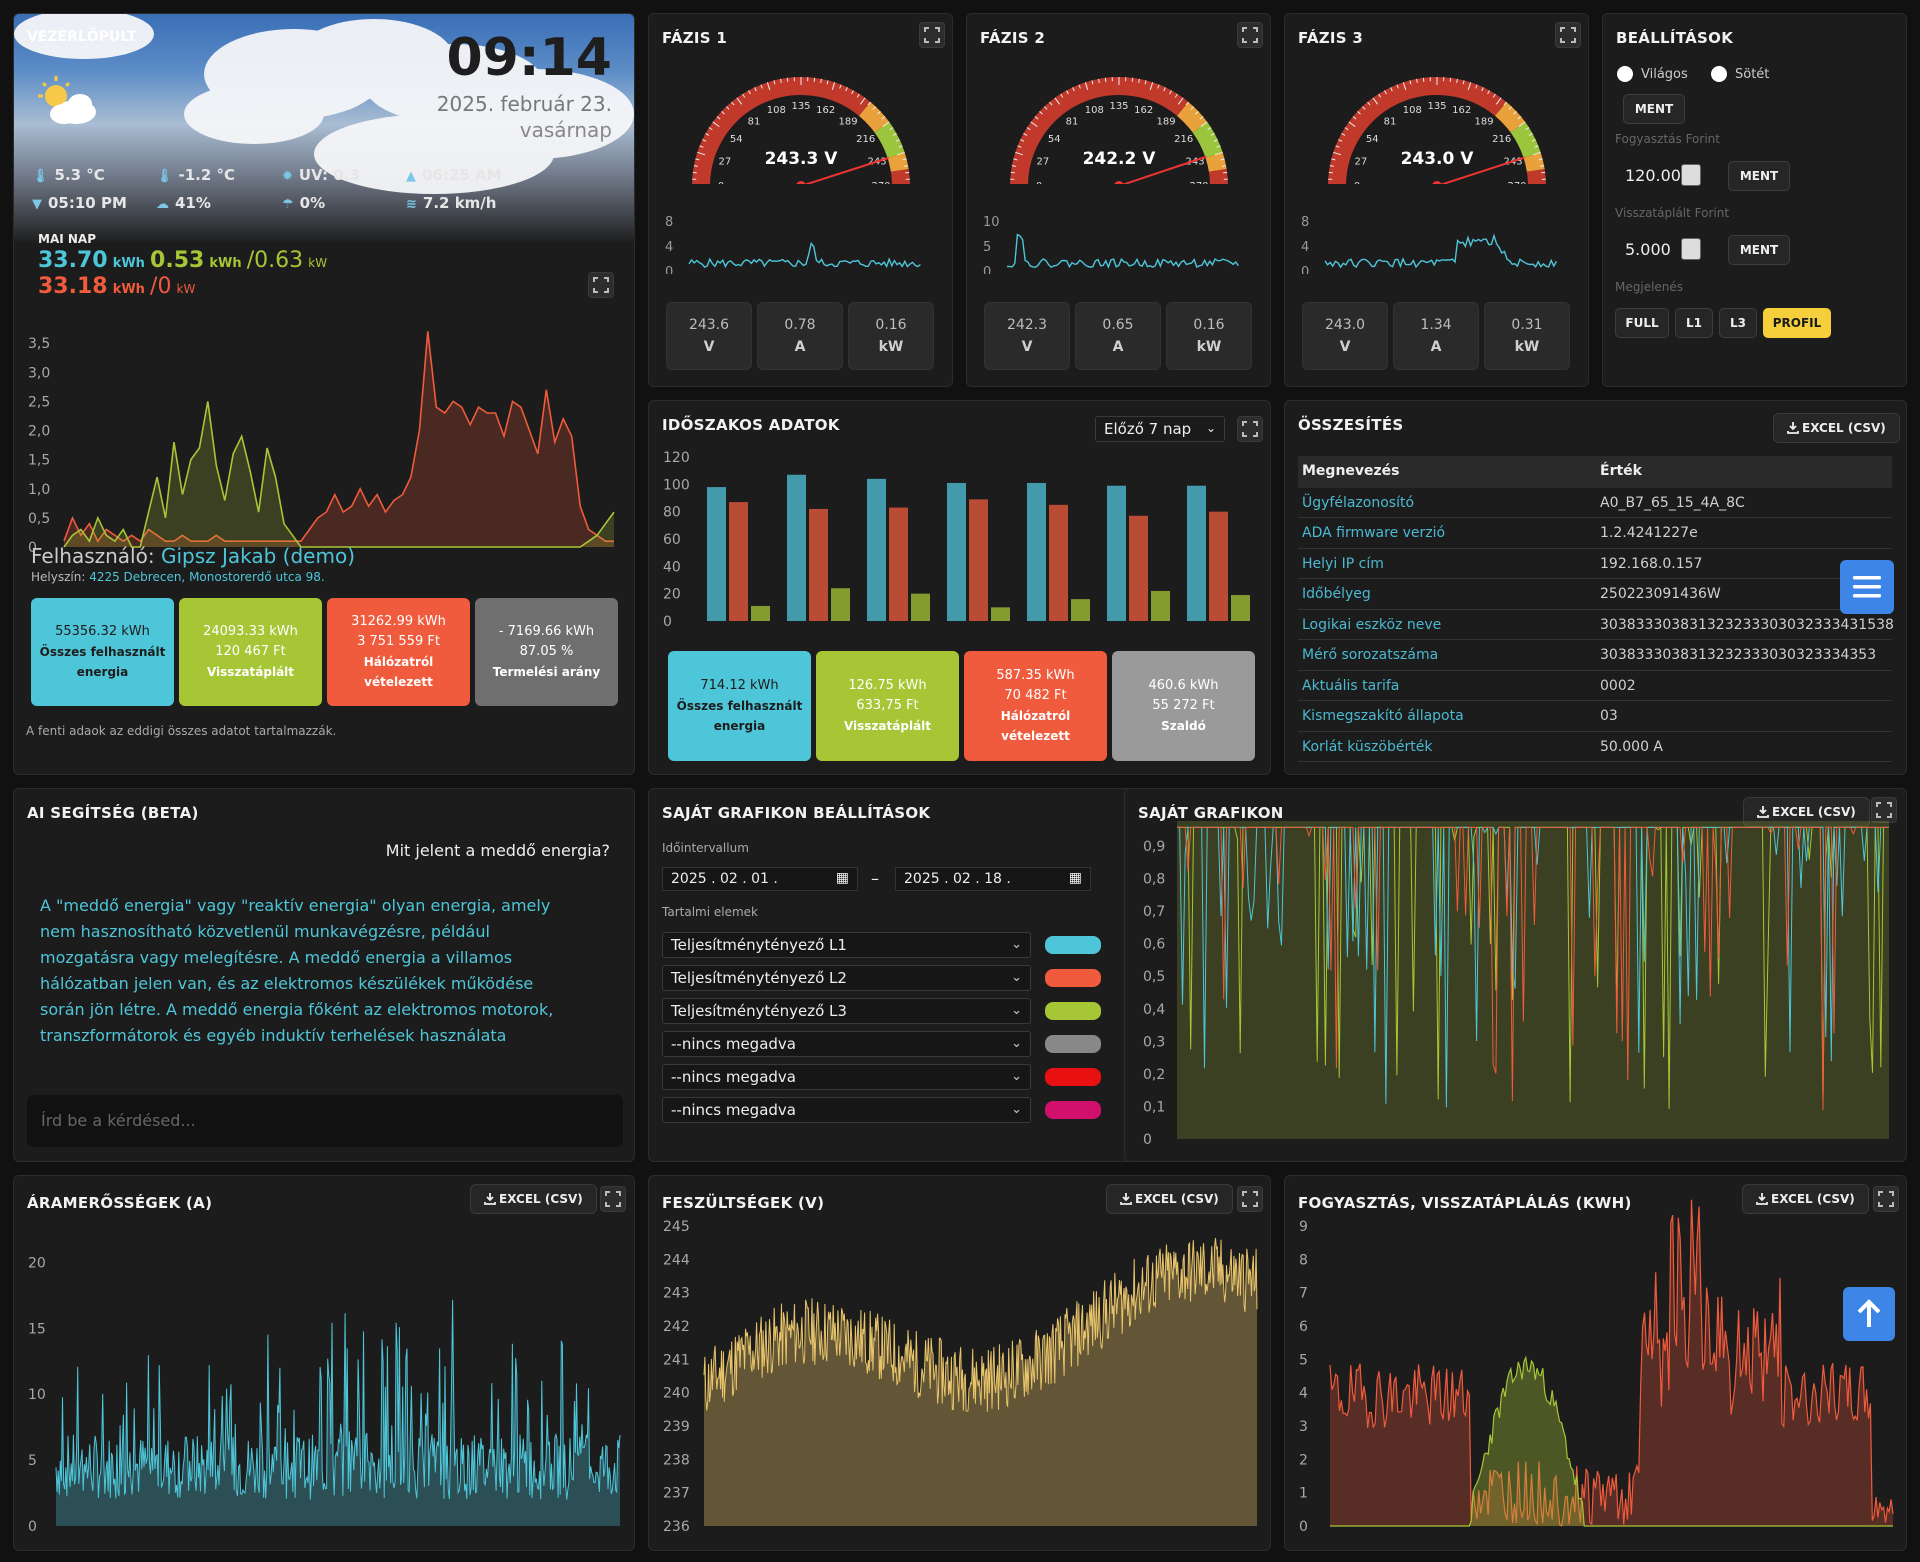 This screenshot has height=1562, width=1920. What do you see at coordinates (1164, 169) in the screenshot?
I see `gauge-needle` at bounding box center [1164, 169].